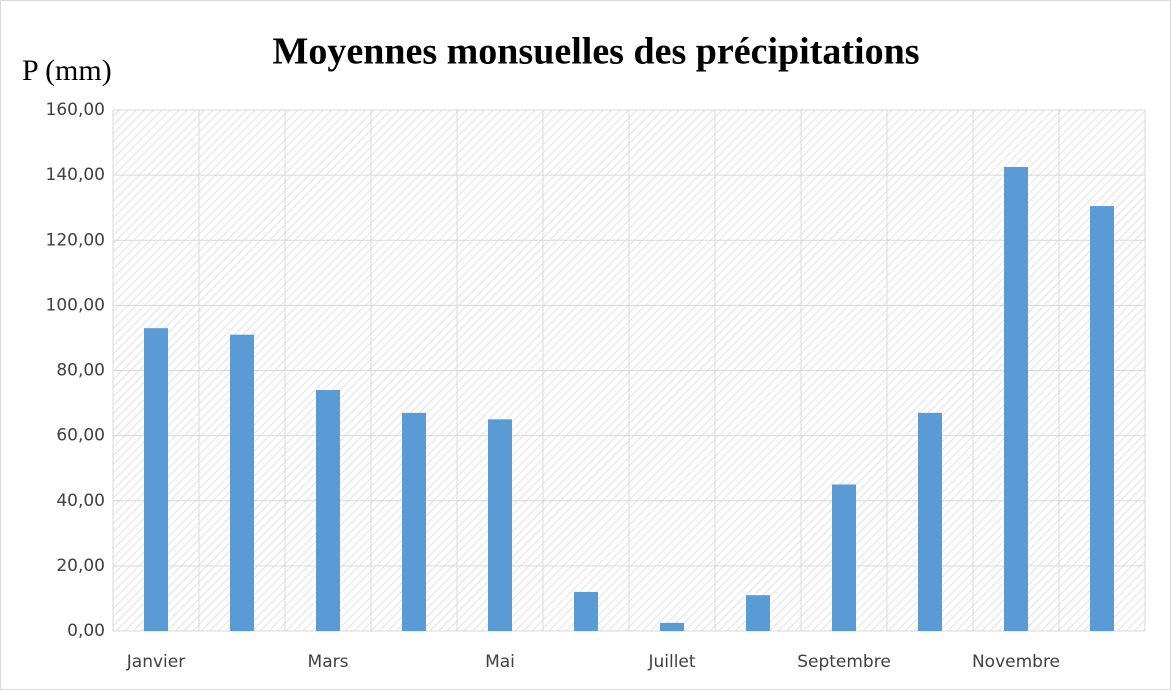  Describe the element at coordinates (86, 631) in the screenshot. I see `y-tick-label: 0,00` at that location.